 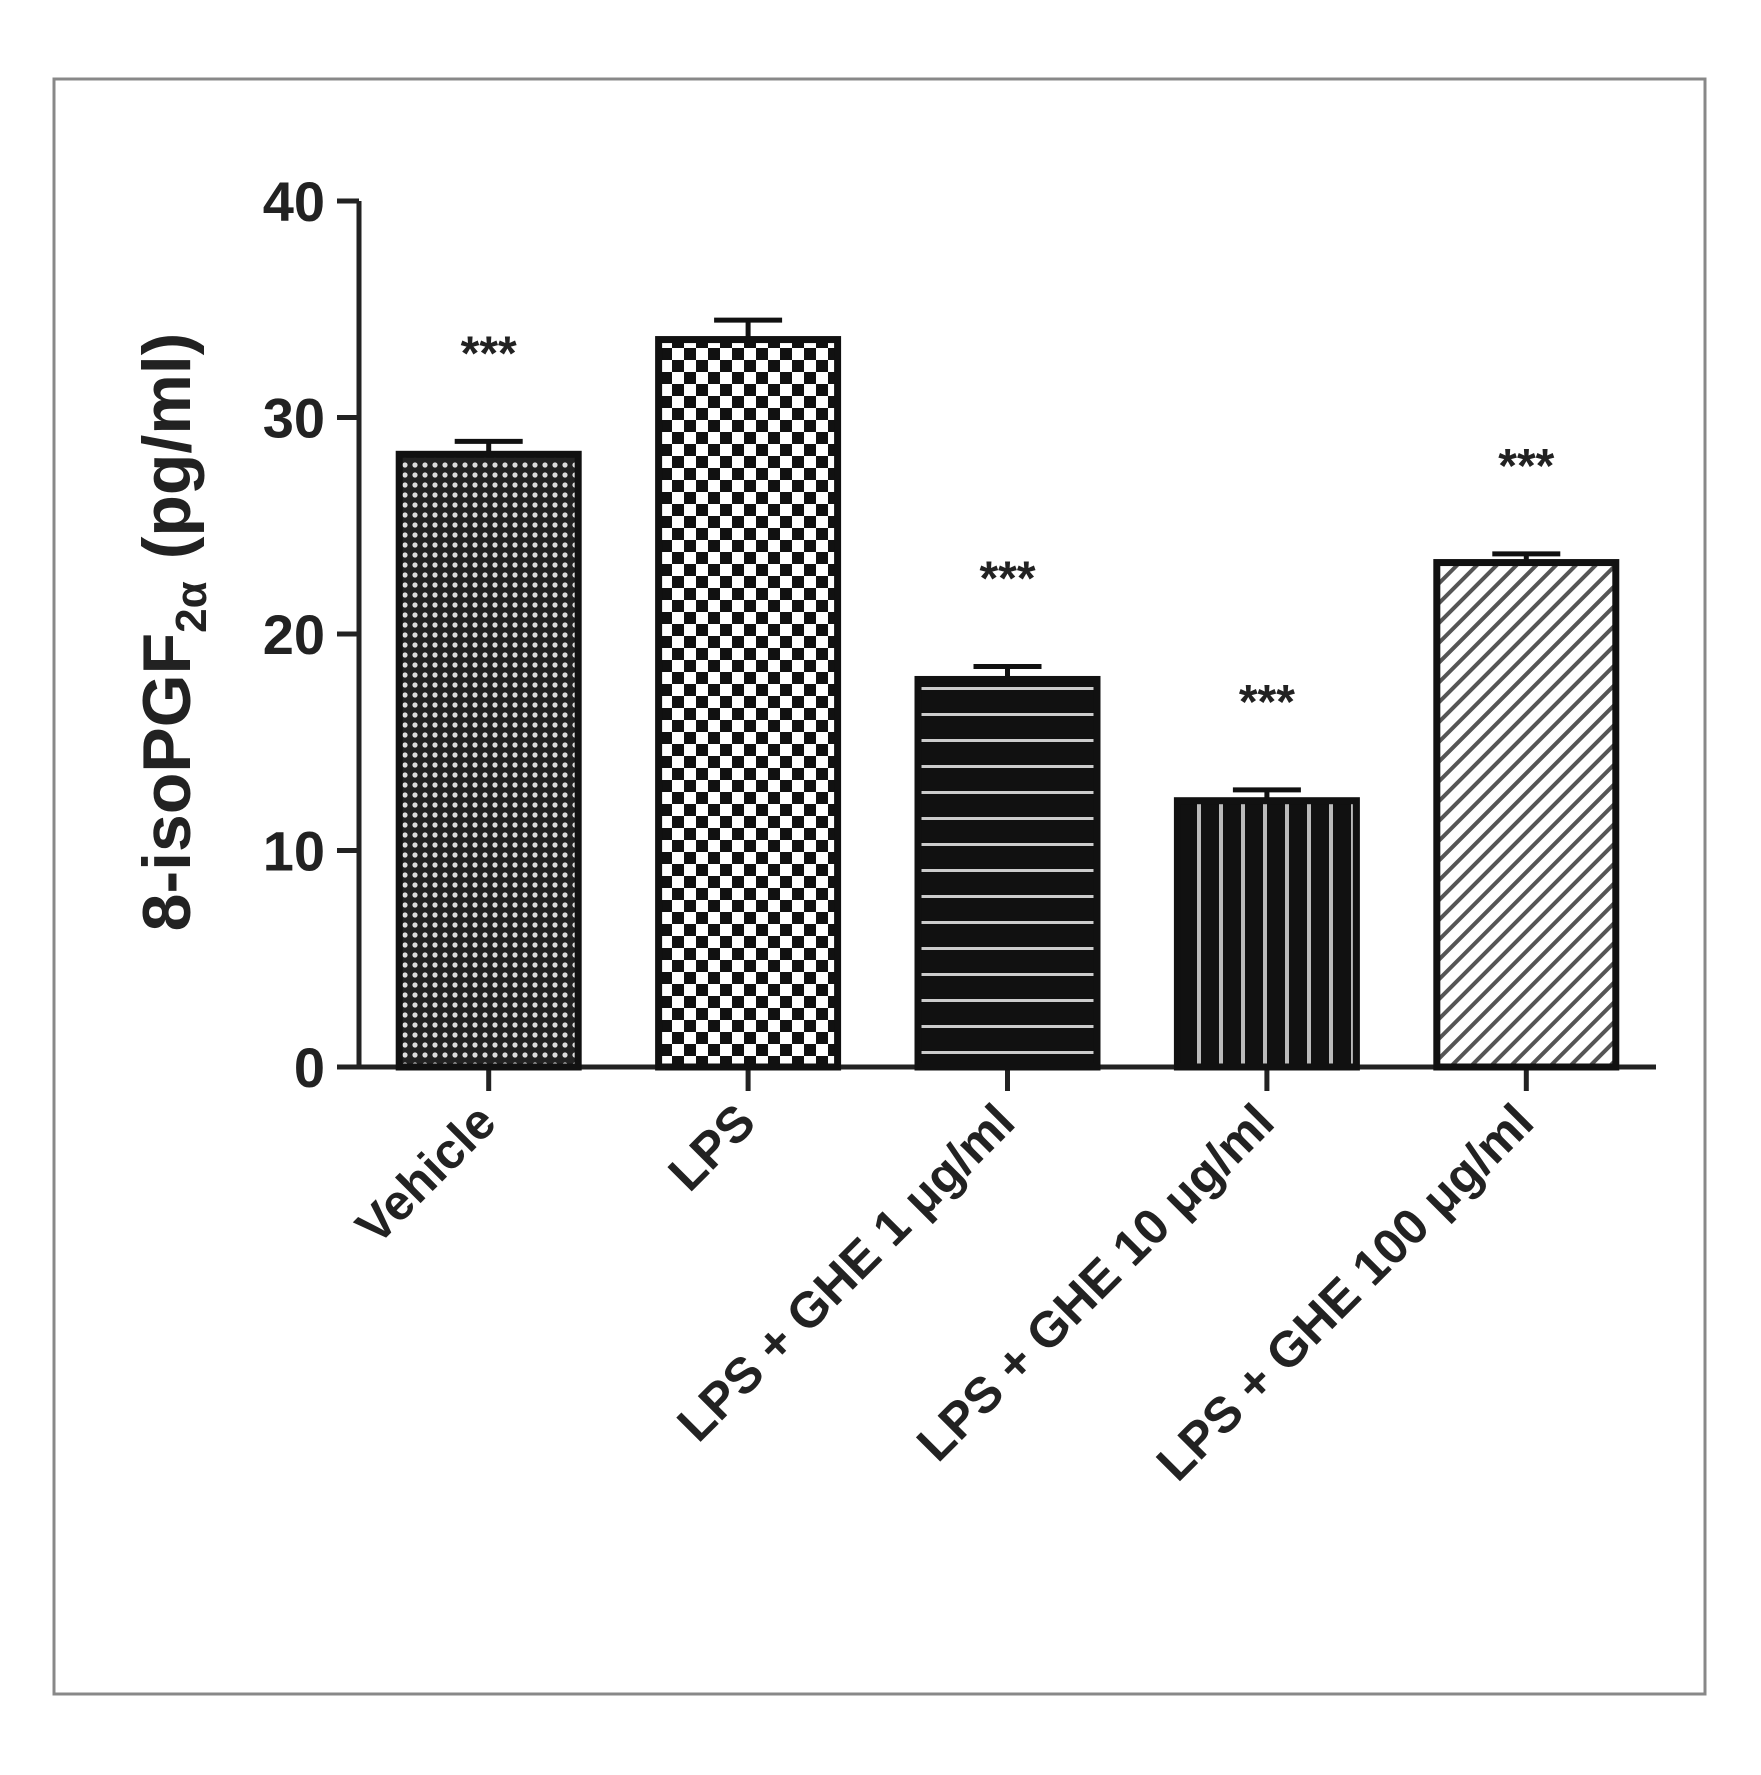 I want to click on y-label-sub: 2α, so click(x=191, y=607).